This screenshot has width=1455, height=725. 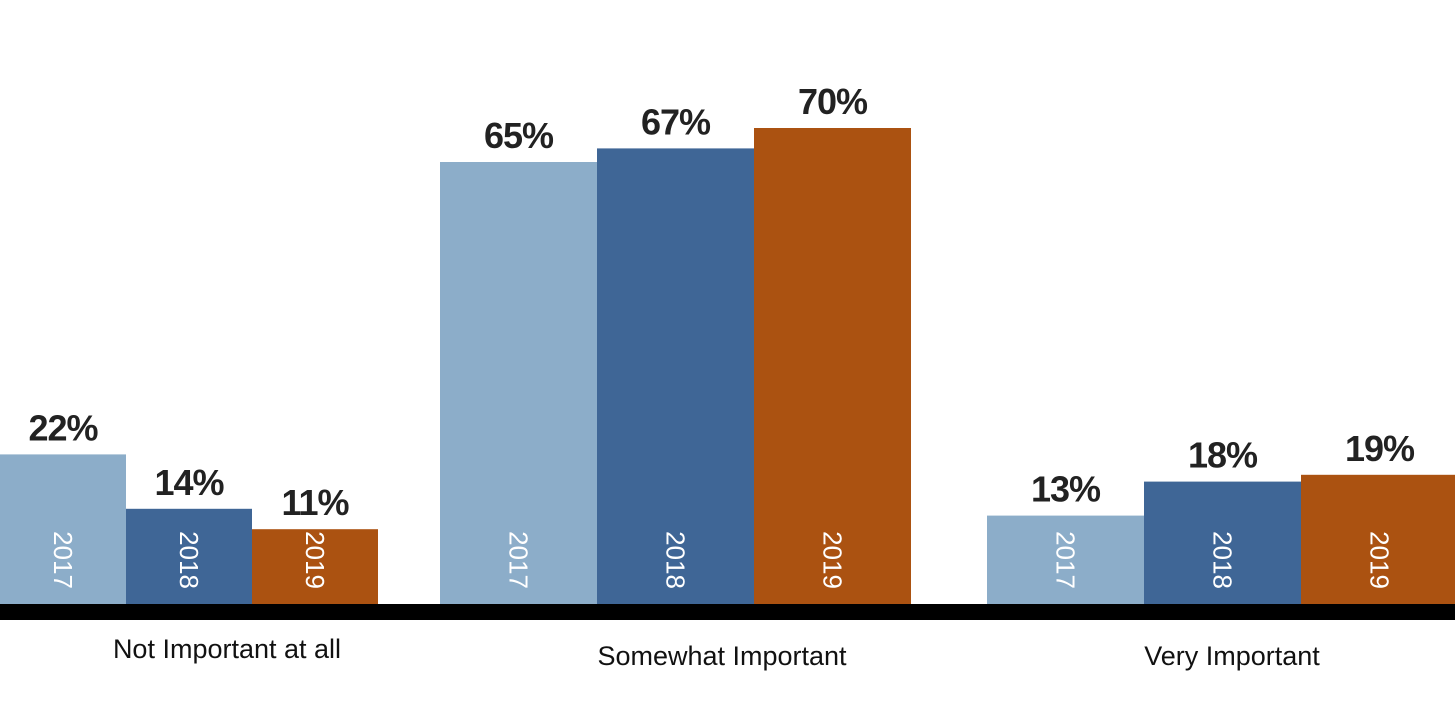 I want to click on value-label-not-important-at-all-2018: 14%, so click(x=189, y=482).